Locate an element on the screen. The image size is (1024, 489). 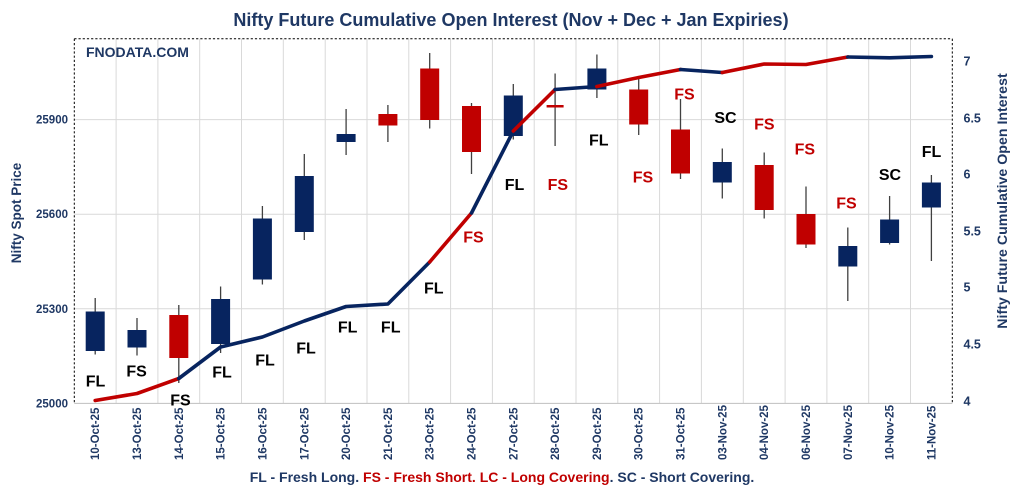
svg-text: 07-Nov-25 is located at coordinates (849, 432).